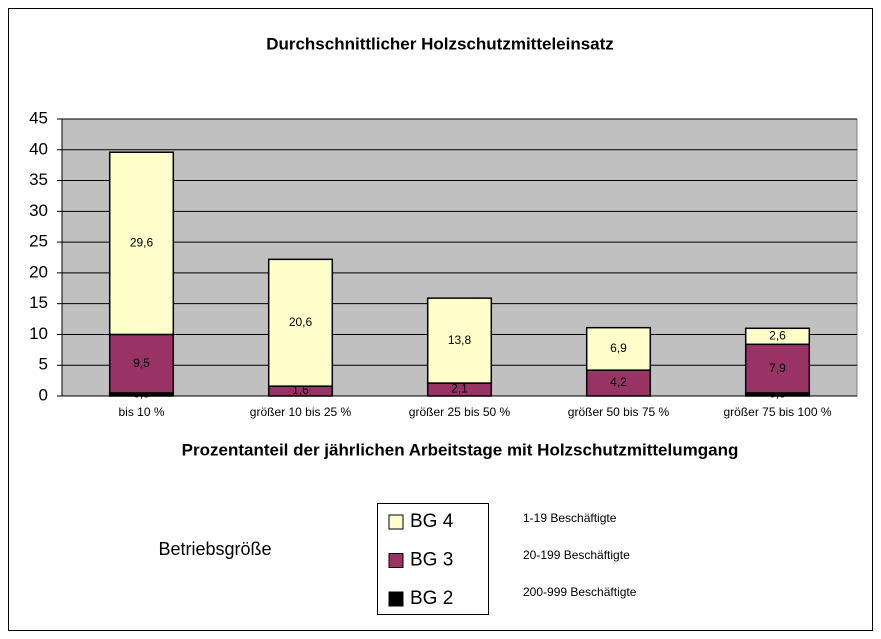 The width and height of the screenshot is (881, 639). I want to click on x-tick-label: bis 10 %, so click(141, 412).